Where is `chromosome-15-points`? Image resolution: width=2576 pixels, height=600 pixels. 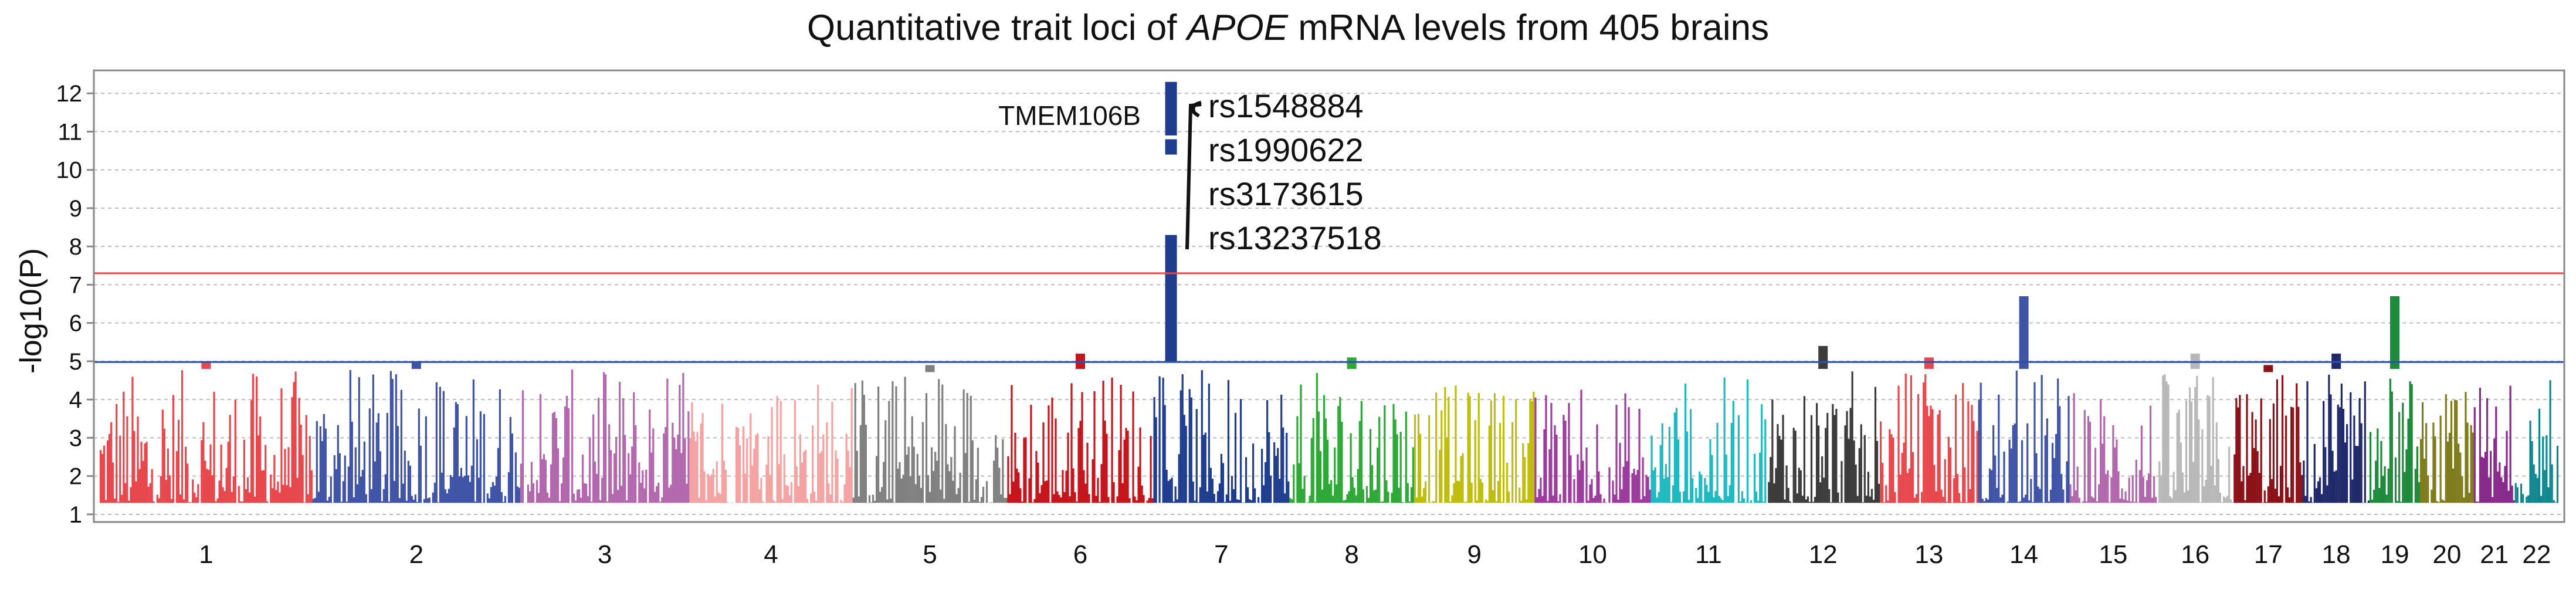
chromosome-15-points is located at coordinates (2113, 448).